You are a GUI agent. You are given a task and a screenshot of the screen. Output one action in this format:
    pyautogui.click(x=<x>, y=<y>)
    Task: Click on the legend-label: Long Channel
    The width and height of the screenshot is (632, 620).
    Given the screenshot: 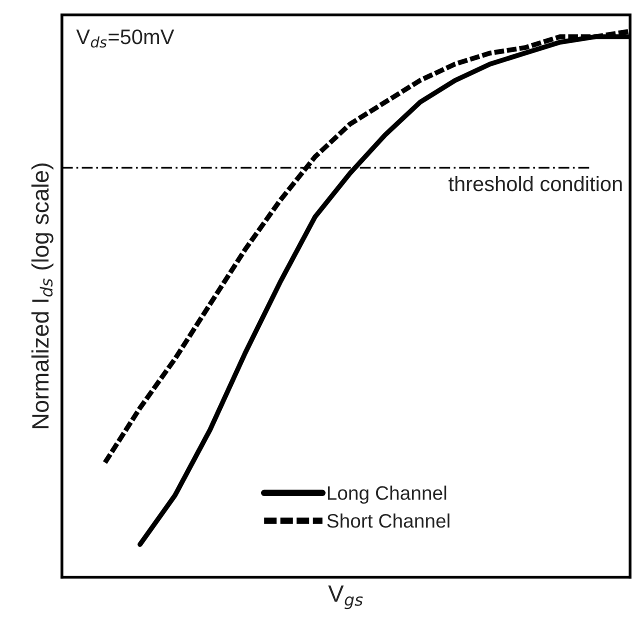 What is the action you would take?
    pyautogui.click(x=387, y=495)
    